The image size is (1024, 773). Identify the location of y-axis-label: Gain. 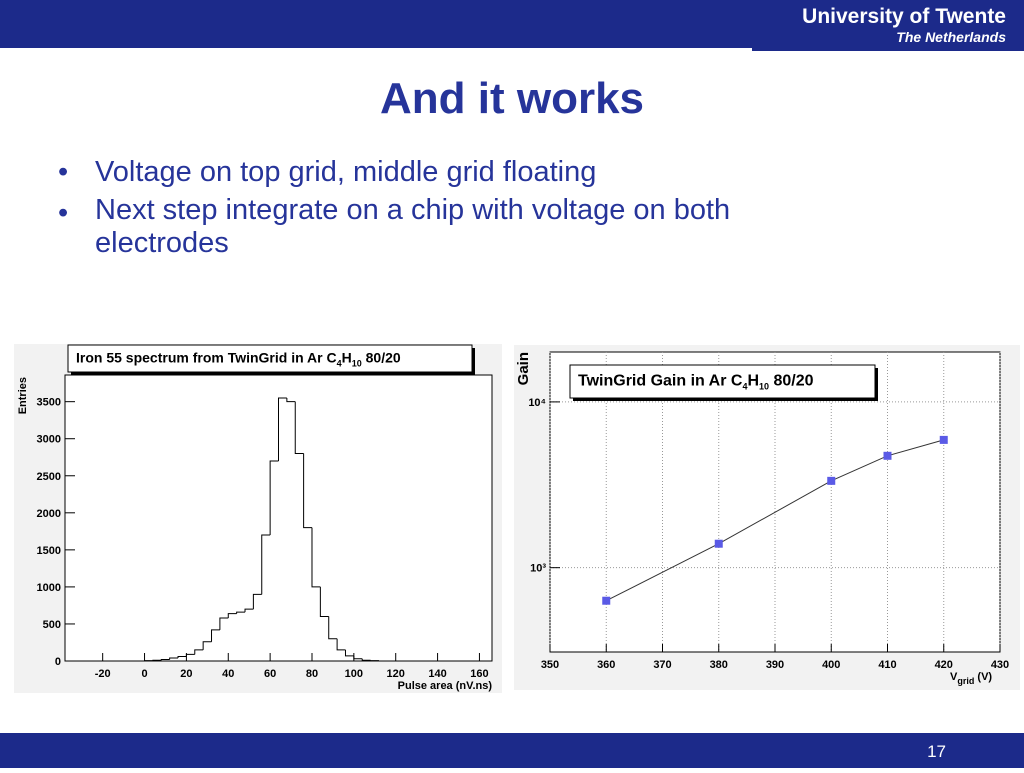
(523, 368).